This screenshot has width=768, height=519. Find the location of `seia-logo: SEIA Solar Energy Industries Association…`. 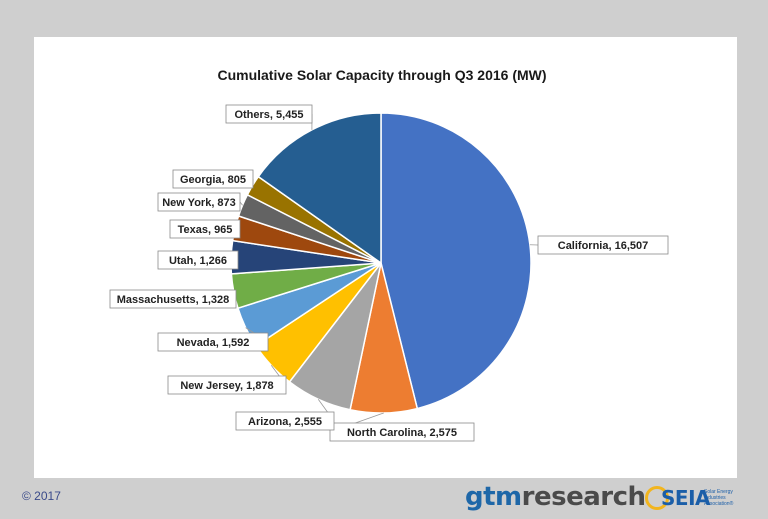

seia-logo: SEIA Solar Energy Industries Association… is located at coordinates (693, 499).